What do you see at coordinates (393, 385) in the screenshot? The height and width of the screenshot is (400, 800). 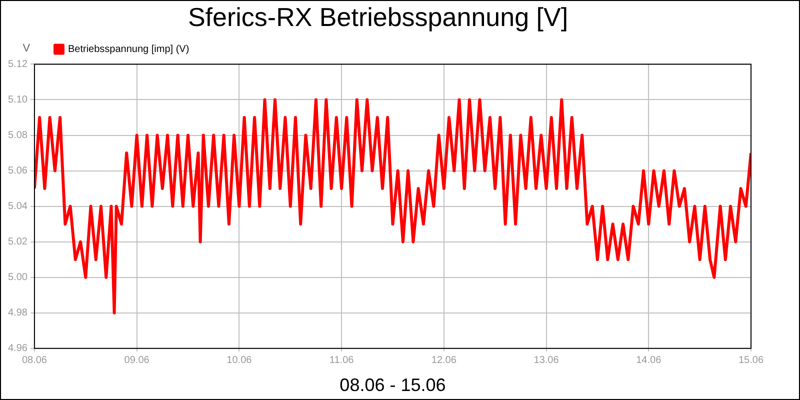 I see `x-axis-title: 08.06 - 15.06` at bounding box center [393, 385].